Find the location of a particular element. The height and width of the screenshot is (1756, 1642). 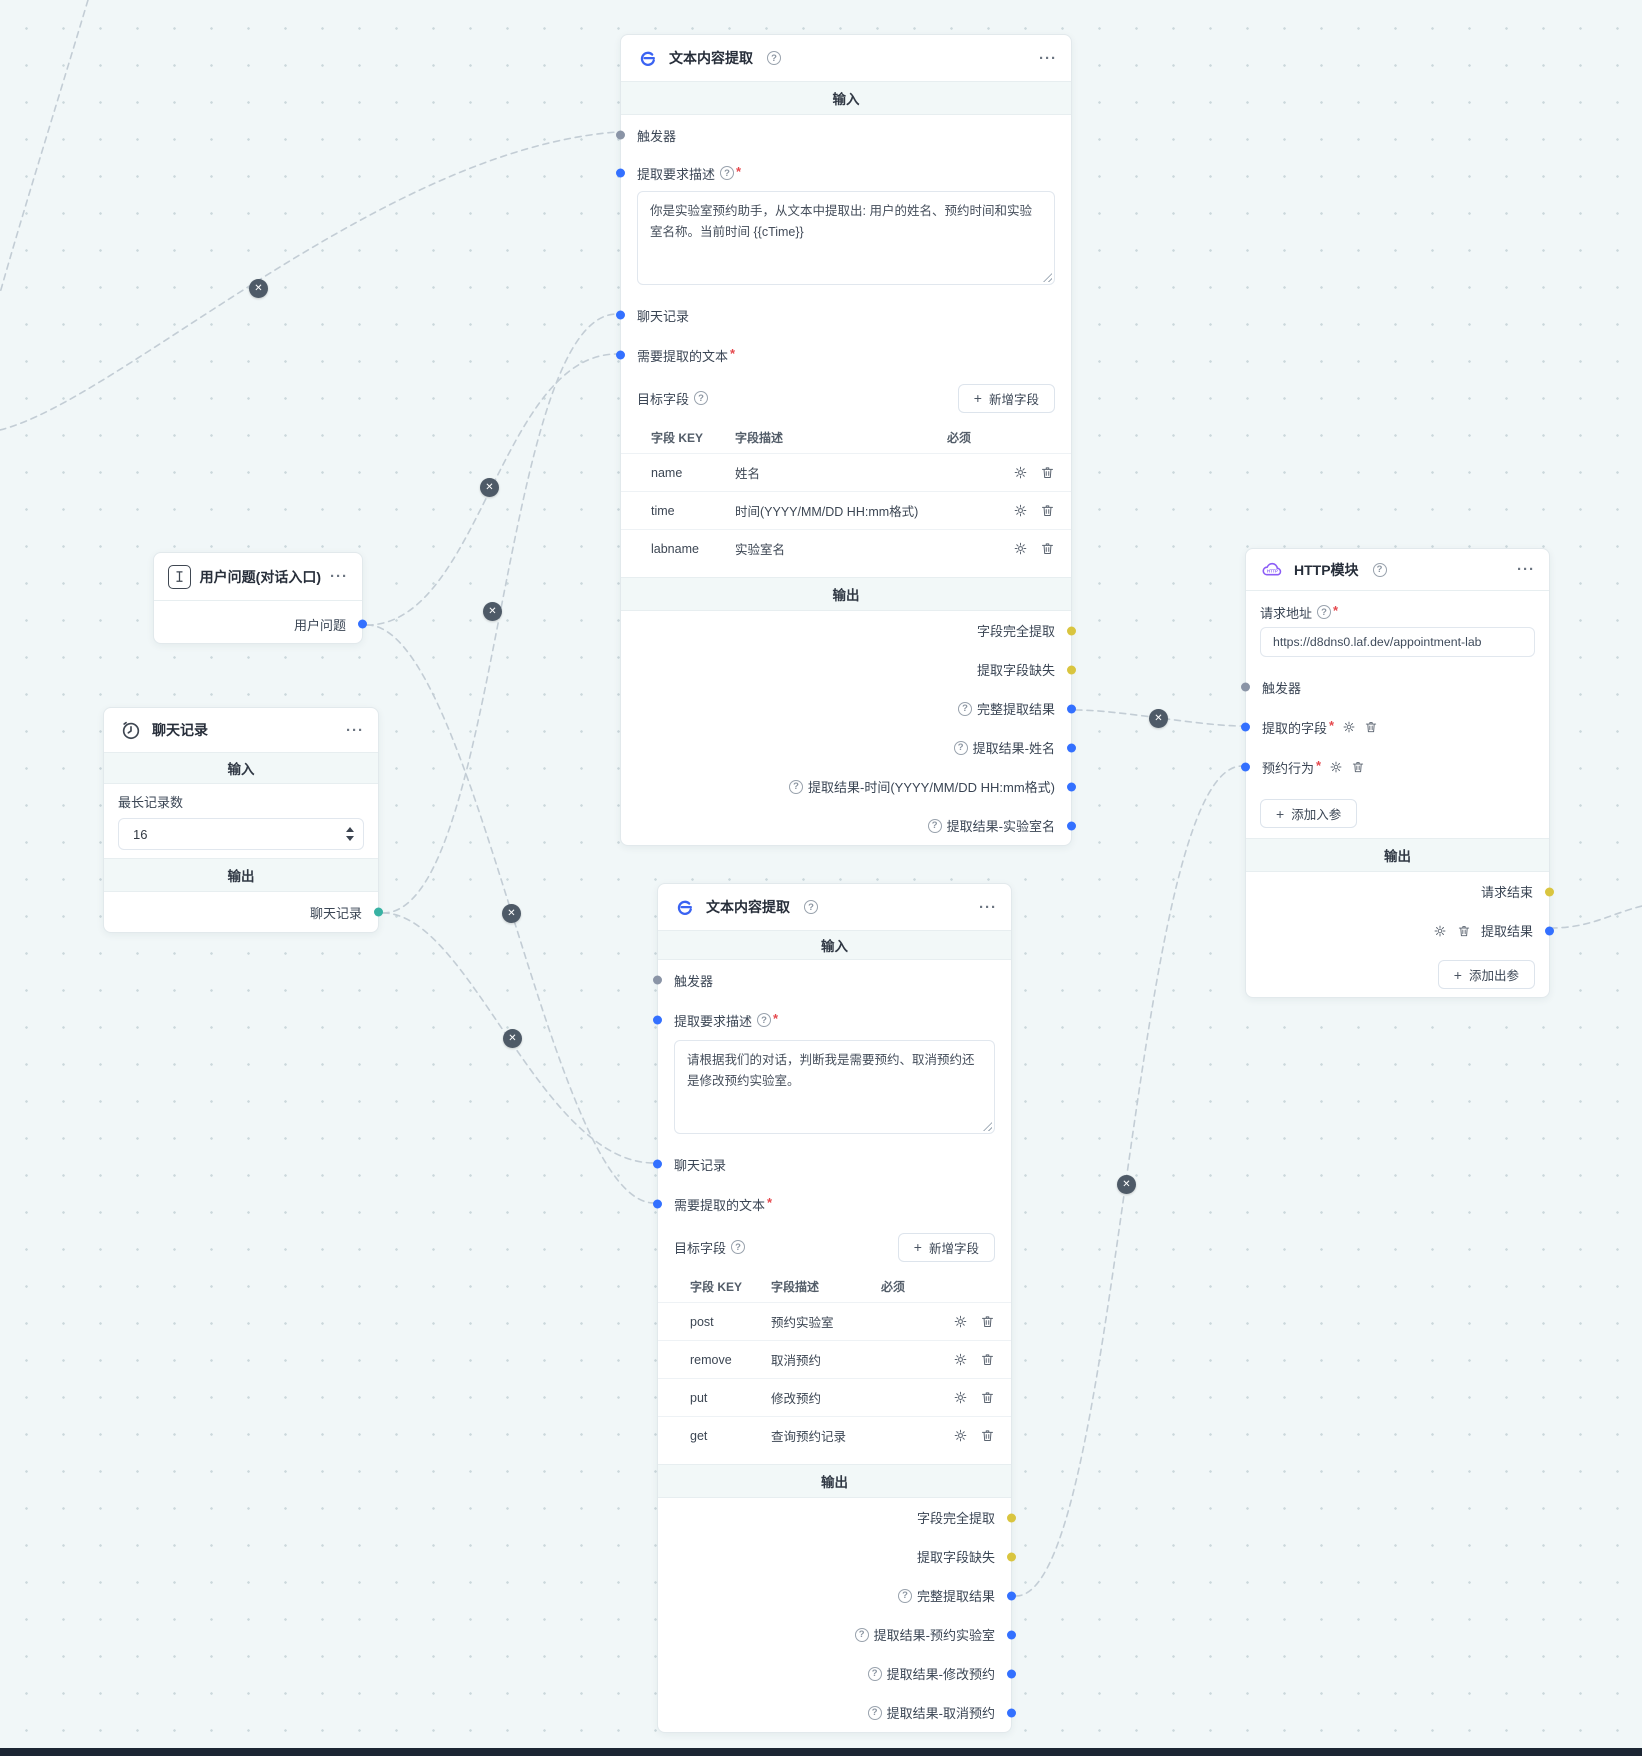

max-records-input: 16 is located at coordinates (241, 834).